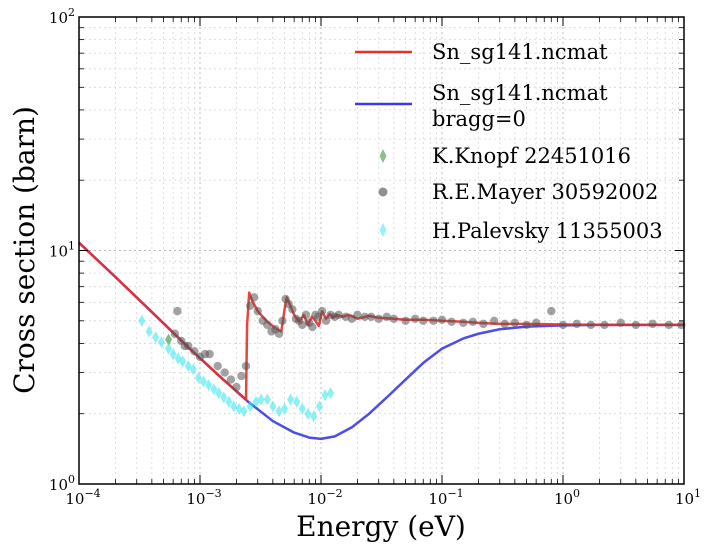 The height and width of the screenshot is (557, 706). Describe the element at coordinates (688, 497) in the screenshot. I see `x-tick-label: 10¹` at that location.